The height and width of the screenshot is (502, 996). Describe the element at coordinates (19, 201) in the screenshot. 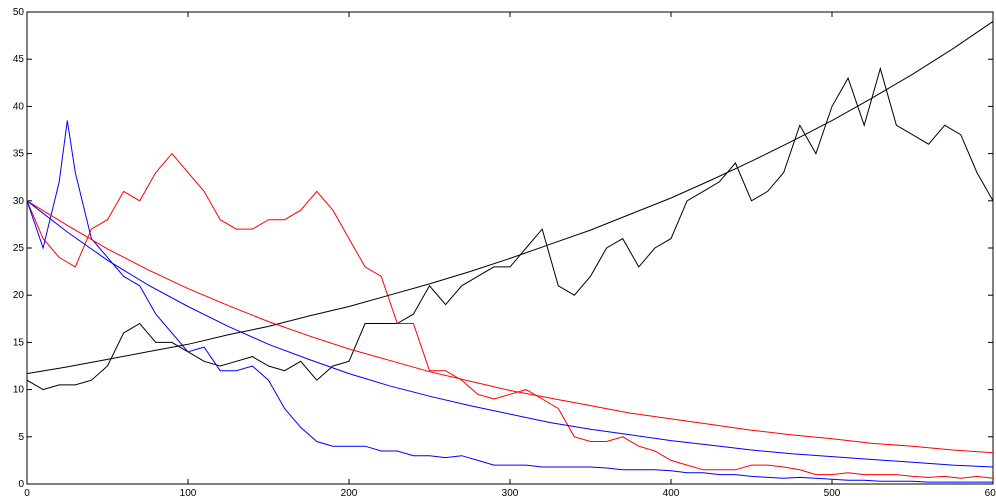

I see `y-tick-label: 30` at that location.